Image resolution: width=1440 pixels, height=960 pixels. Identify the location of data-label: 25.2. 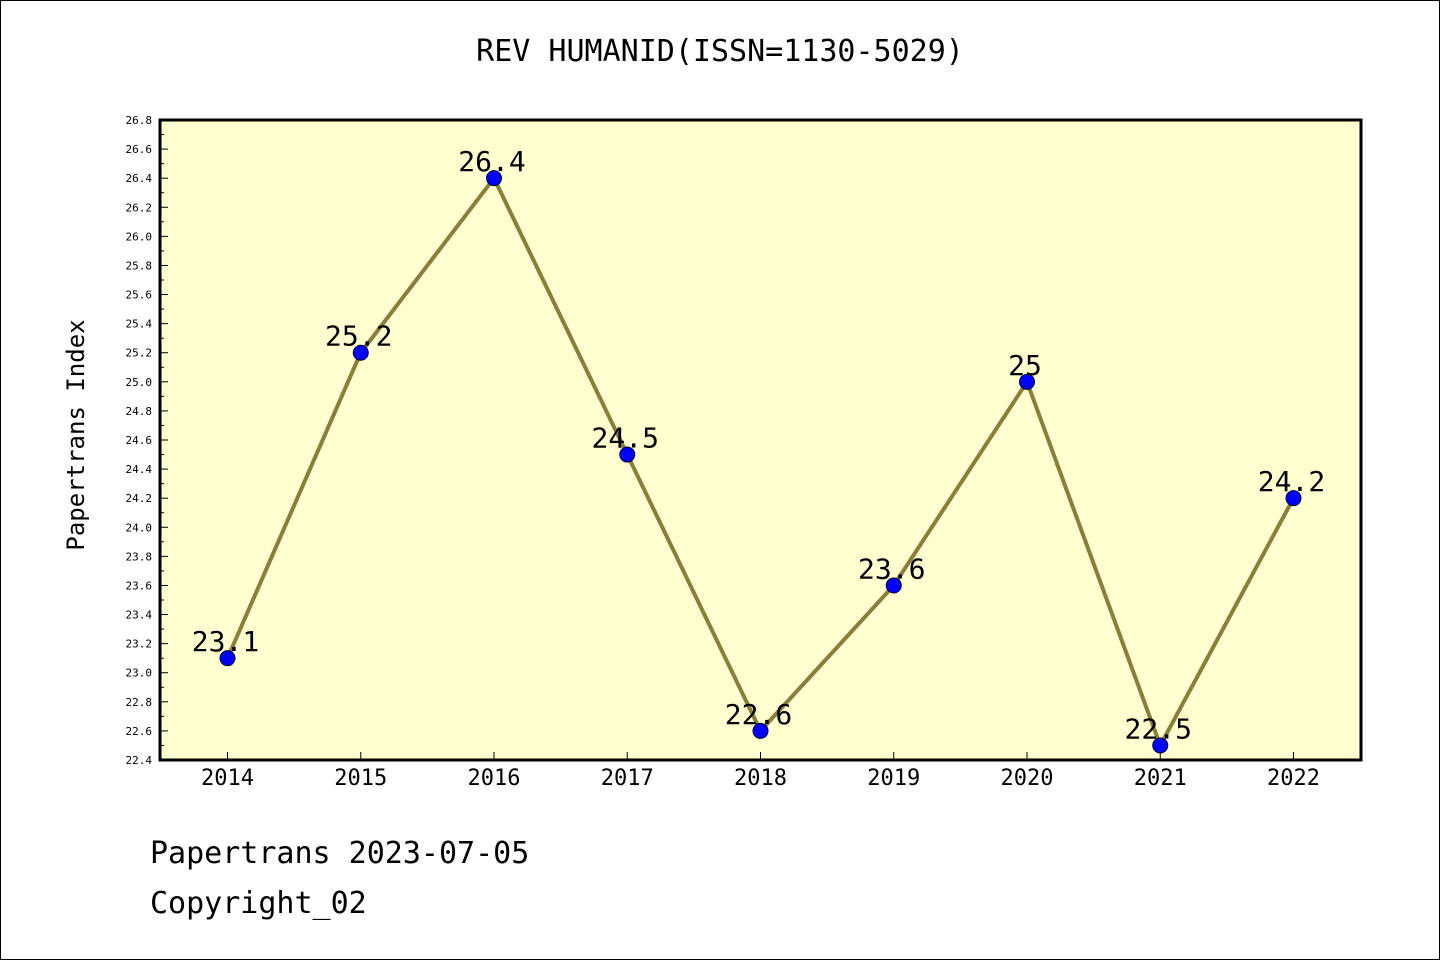
(358, 336).